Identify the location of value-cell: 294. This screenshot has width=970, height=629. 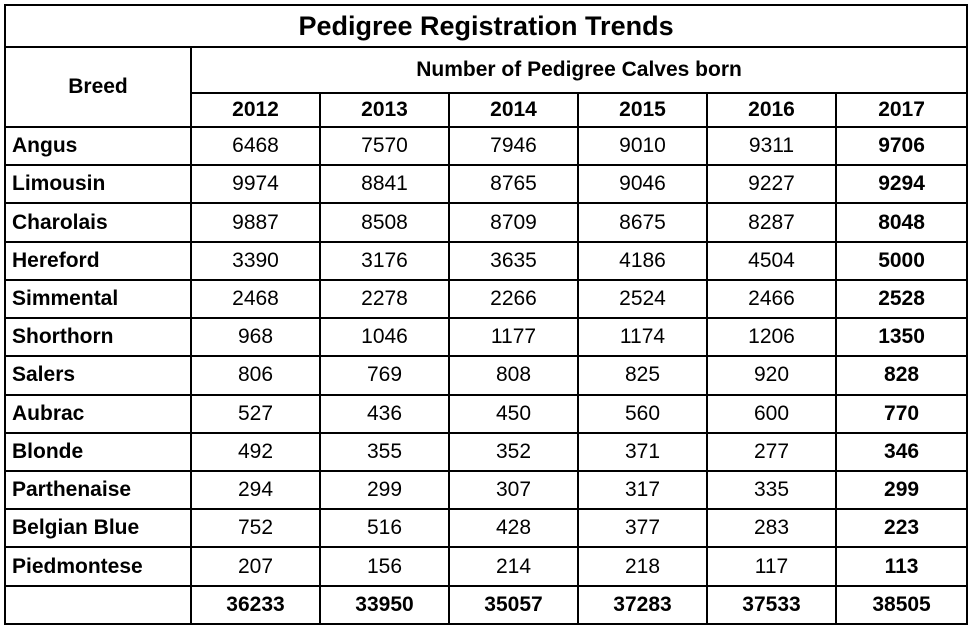
(255, 490).